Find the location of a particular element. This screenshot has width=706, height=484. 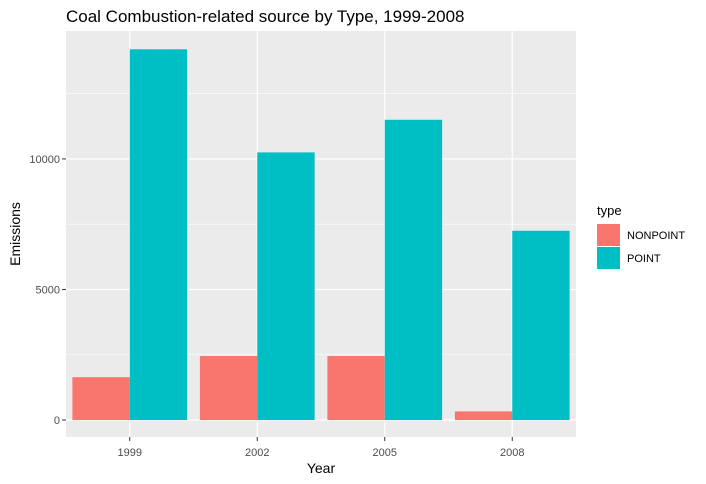

bar-nonpoint-2005 is located at coordinates (356, 388).